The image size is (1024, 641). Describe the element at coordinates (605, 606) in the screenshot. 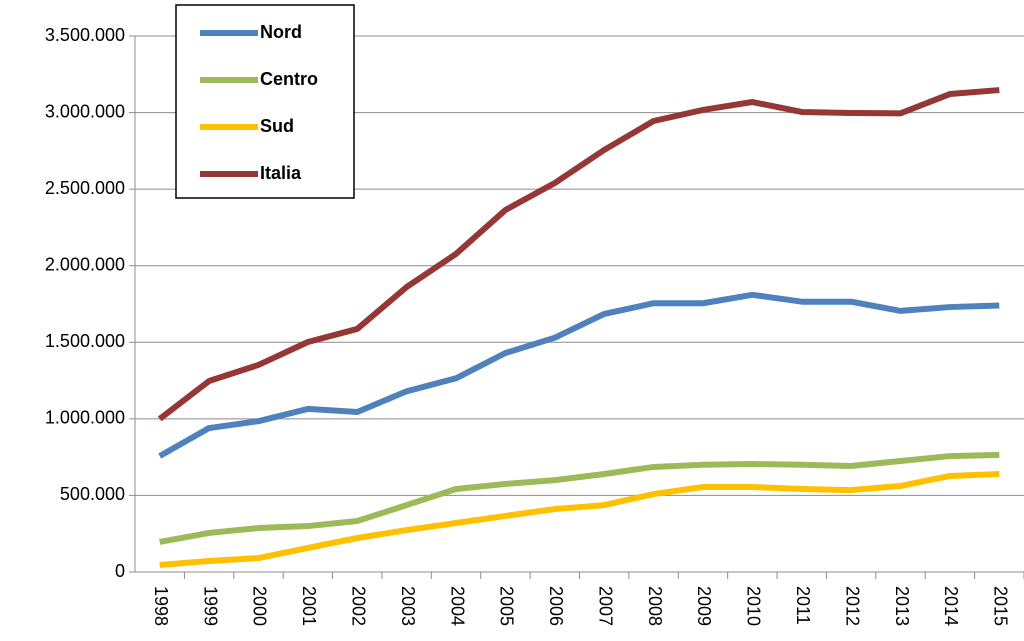

I see `x-tick-label: 2007` at that location.